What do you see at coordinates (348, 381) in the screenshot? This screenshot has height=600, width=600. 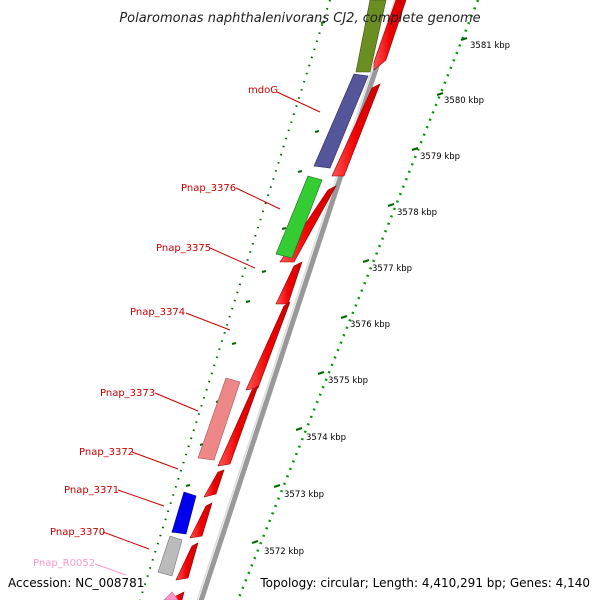 I see `kbp-label: 3575 kbp` at bounding box center [348, 381].